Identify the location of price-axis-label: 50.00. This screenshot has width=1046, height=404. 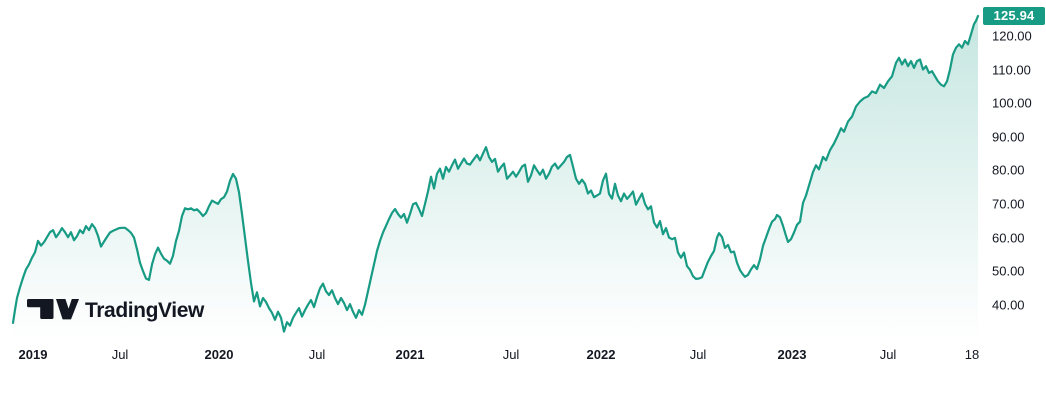
(1008, 271).